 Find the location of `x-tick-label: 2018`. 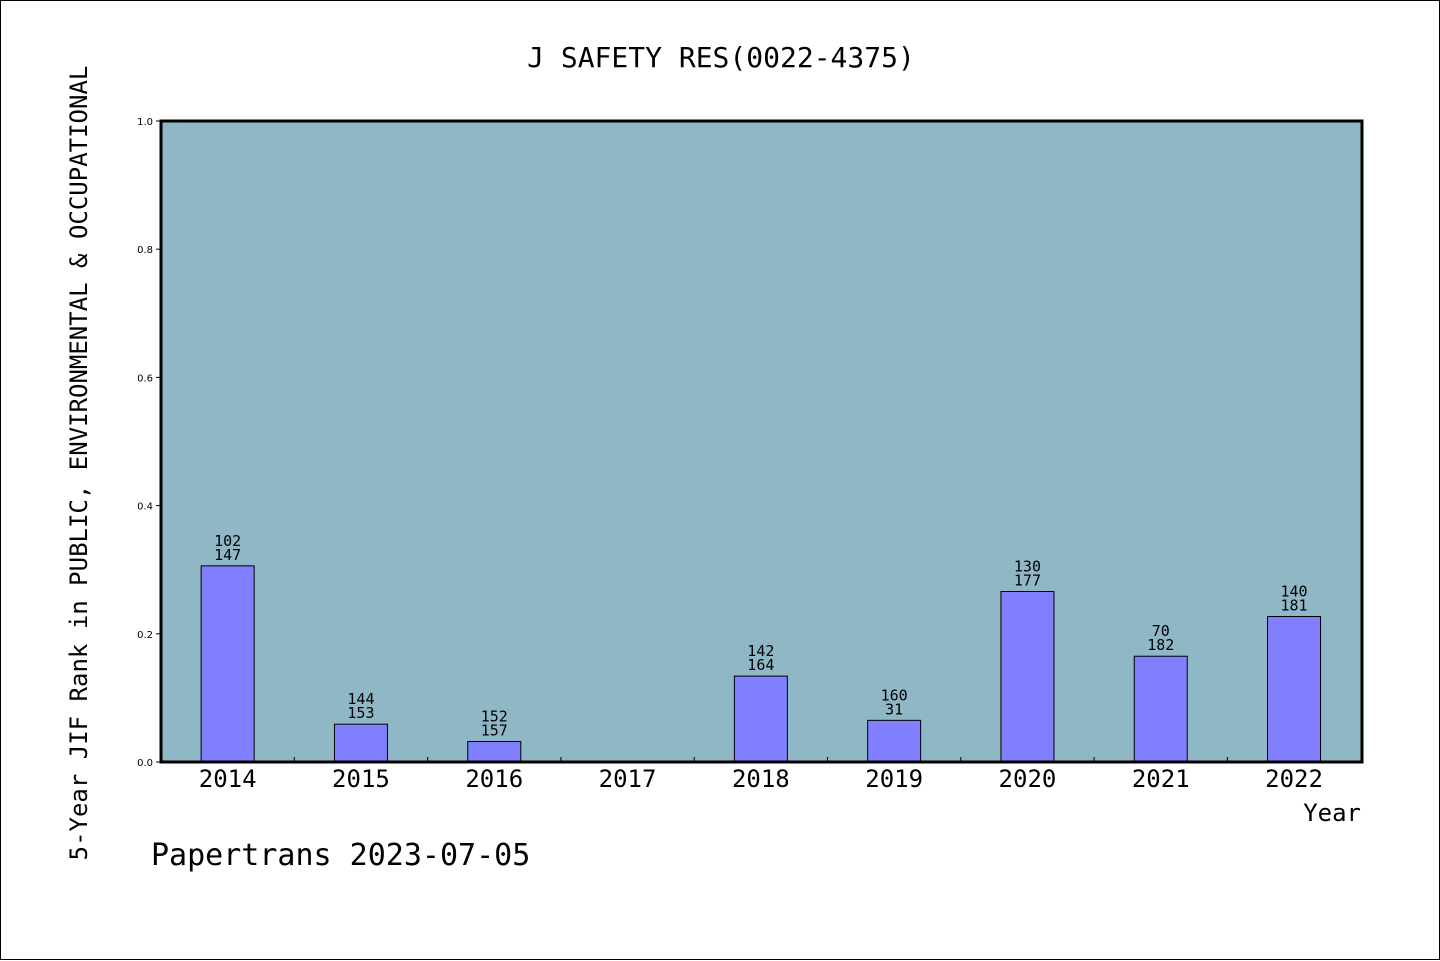

x-tick-label: 2018 is located at coordinates (761, 779).